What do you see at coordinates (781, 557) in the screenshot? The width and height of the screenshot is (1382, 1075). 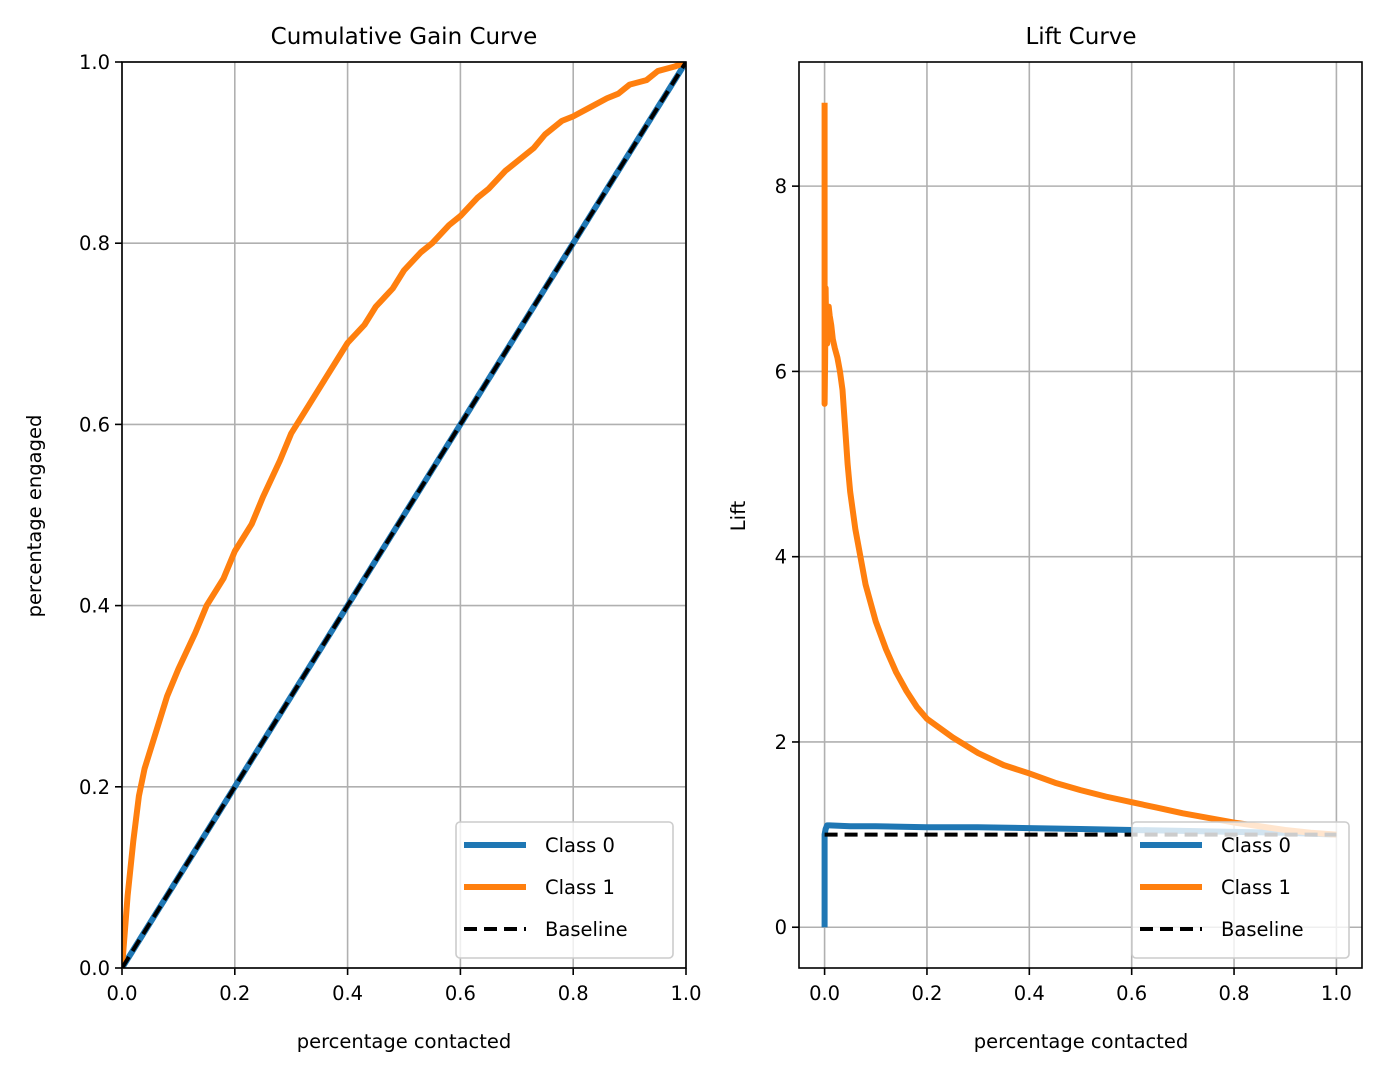 I see `y-tick-label: 4` at bounding box center [781, 557].